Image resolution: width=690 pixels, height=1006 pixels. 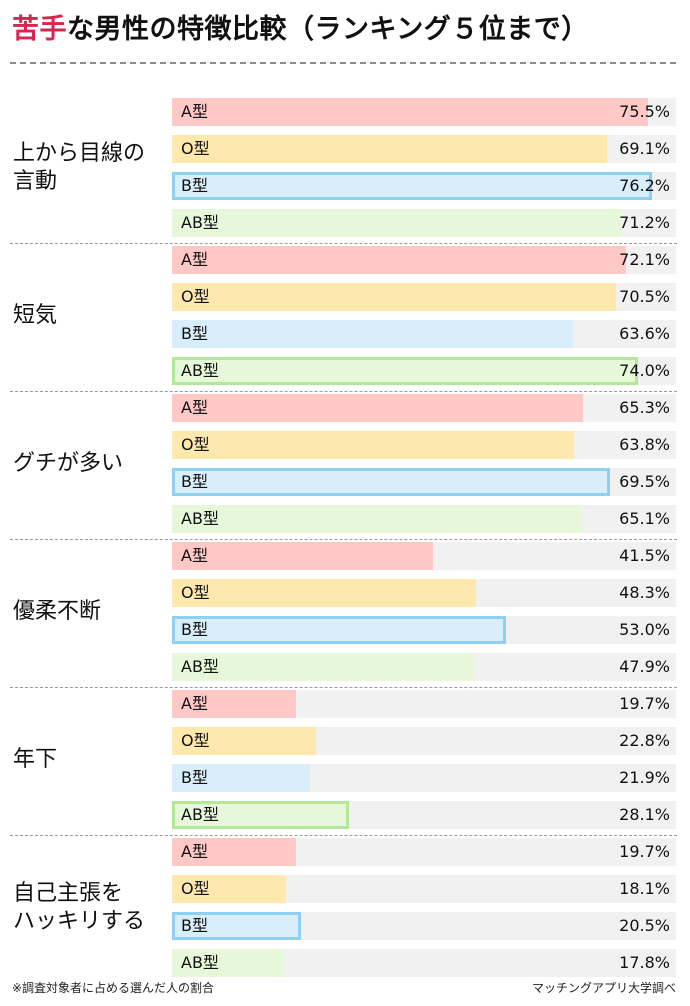 I want to click on bar-row: A型 72.1%, so click(x=424, y=260).